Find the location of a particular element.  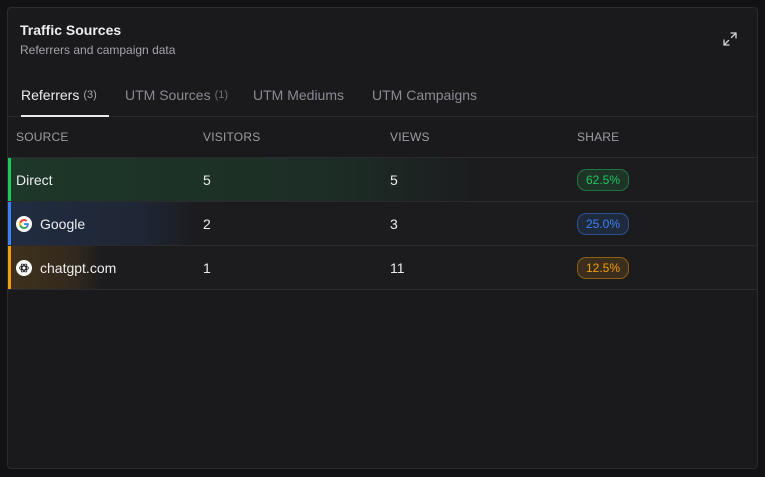

share-cell: 25.0% is located at coordinates (603, 223).